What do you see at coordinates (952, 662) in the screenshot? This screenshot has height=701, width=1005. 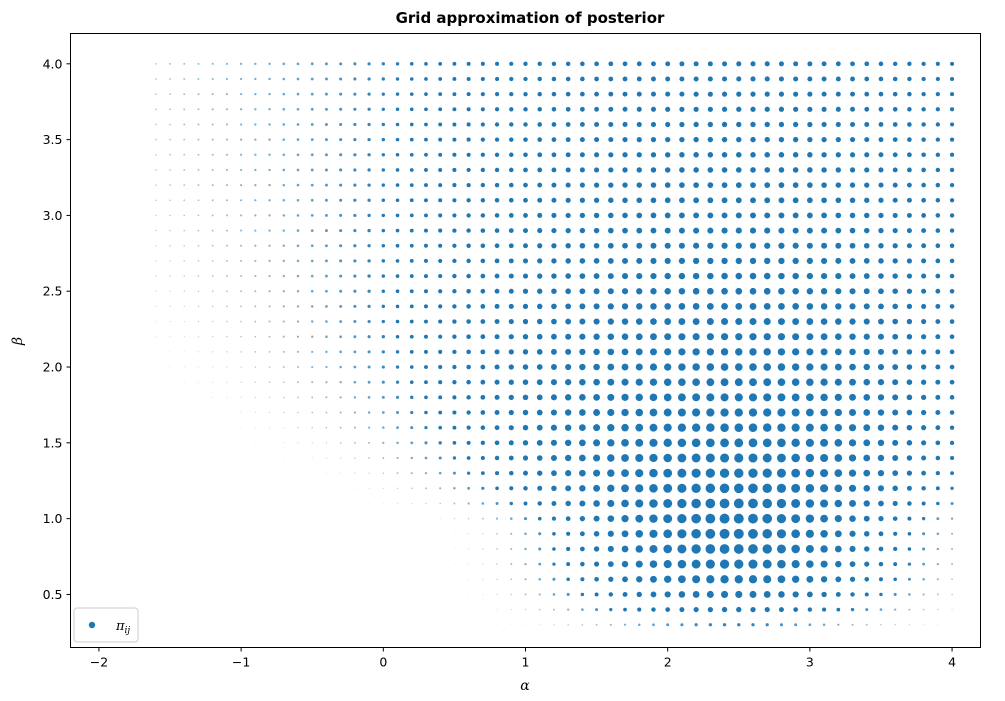 I see `x-tick-label: 4` at bounding box center [952, 662].